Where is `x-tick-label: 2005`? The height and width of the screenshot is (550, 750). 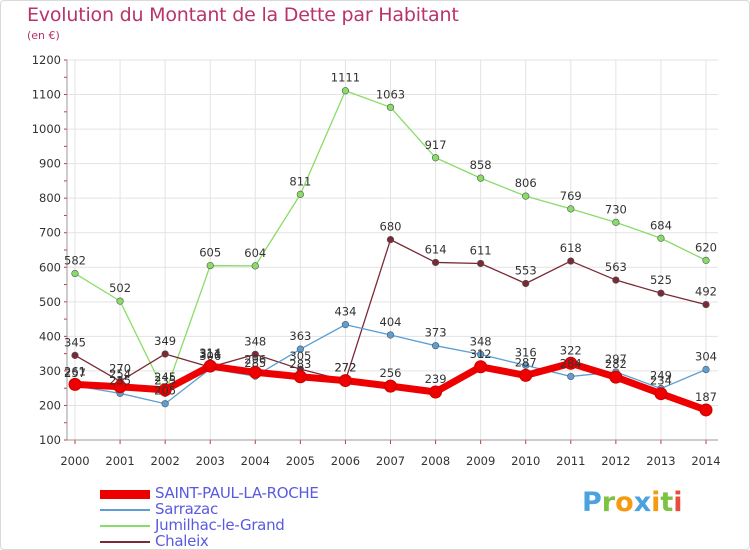 x-tick-label: 2005 is located at coordinates (300, 461).